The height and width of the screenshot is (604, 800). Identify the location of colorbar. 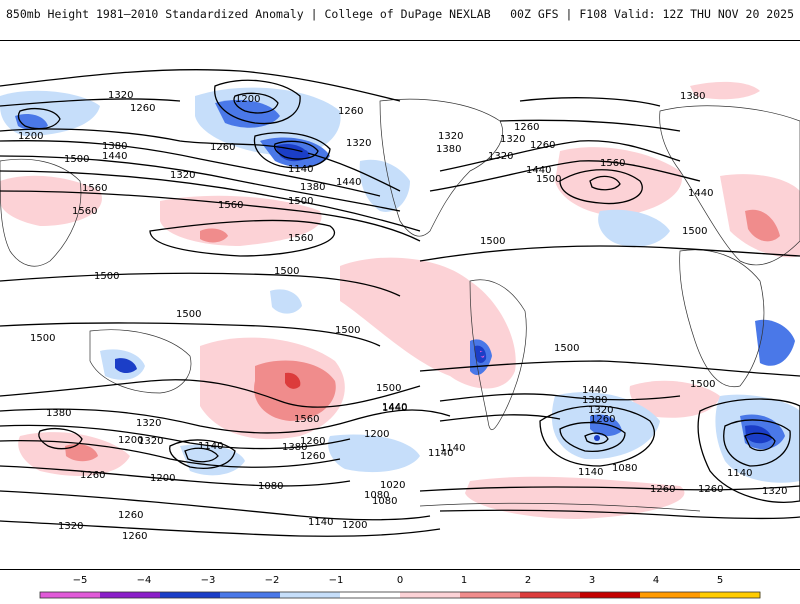
(400, 595).